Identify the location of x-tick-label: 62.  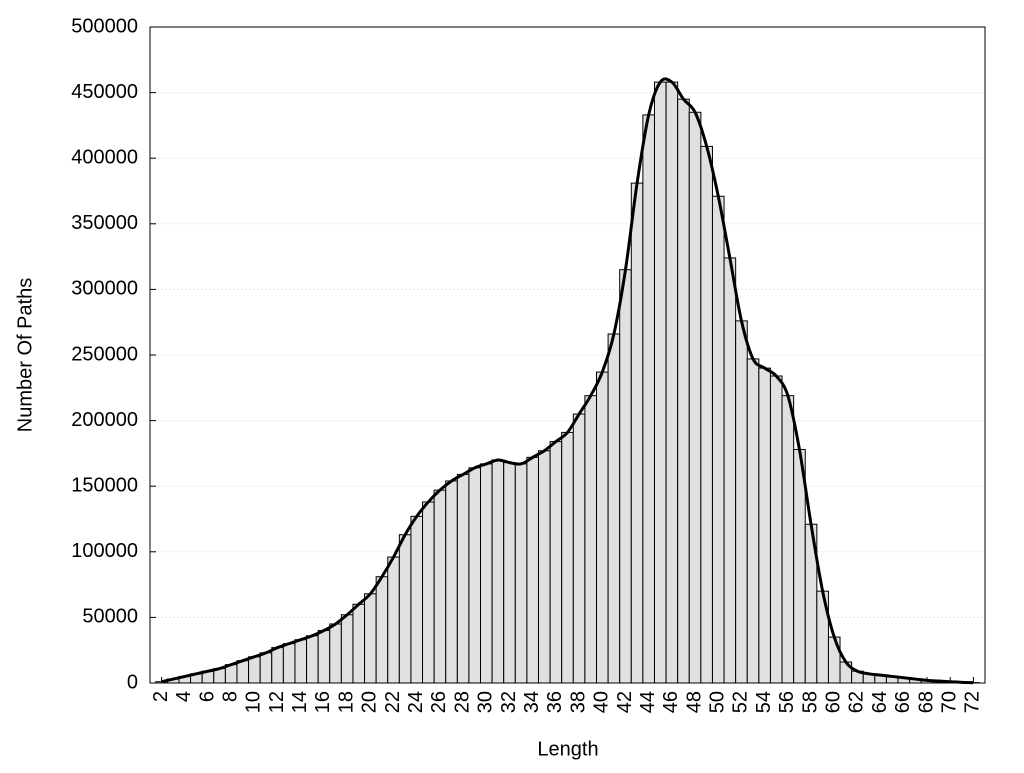
(857, 702).